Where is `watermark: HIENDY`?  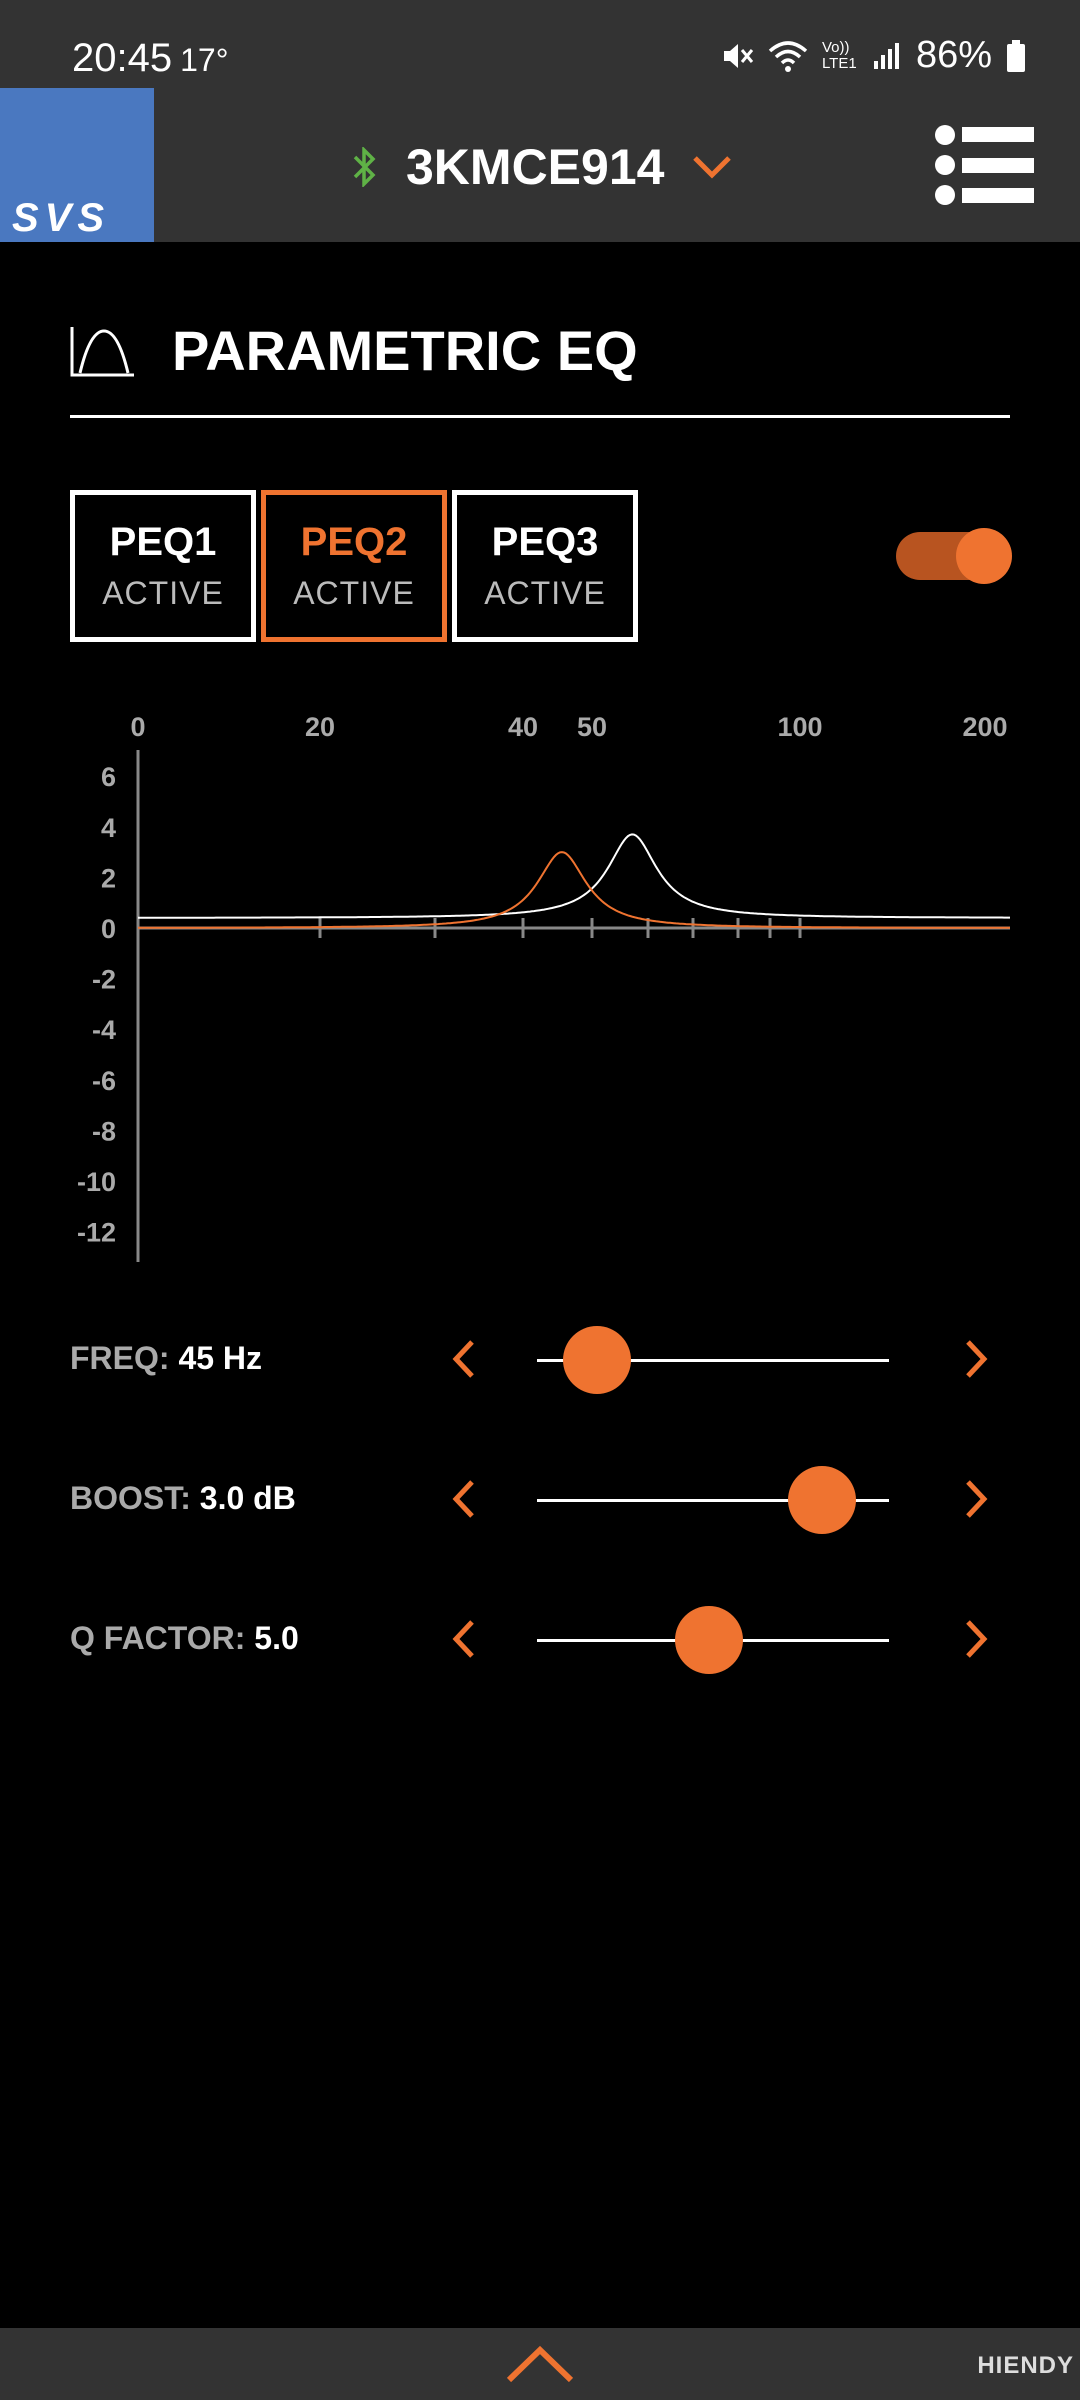
watermark: HIENDY is located at coordinates (1025, 2365).